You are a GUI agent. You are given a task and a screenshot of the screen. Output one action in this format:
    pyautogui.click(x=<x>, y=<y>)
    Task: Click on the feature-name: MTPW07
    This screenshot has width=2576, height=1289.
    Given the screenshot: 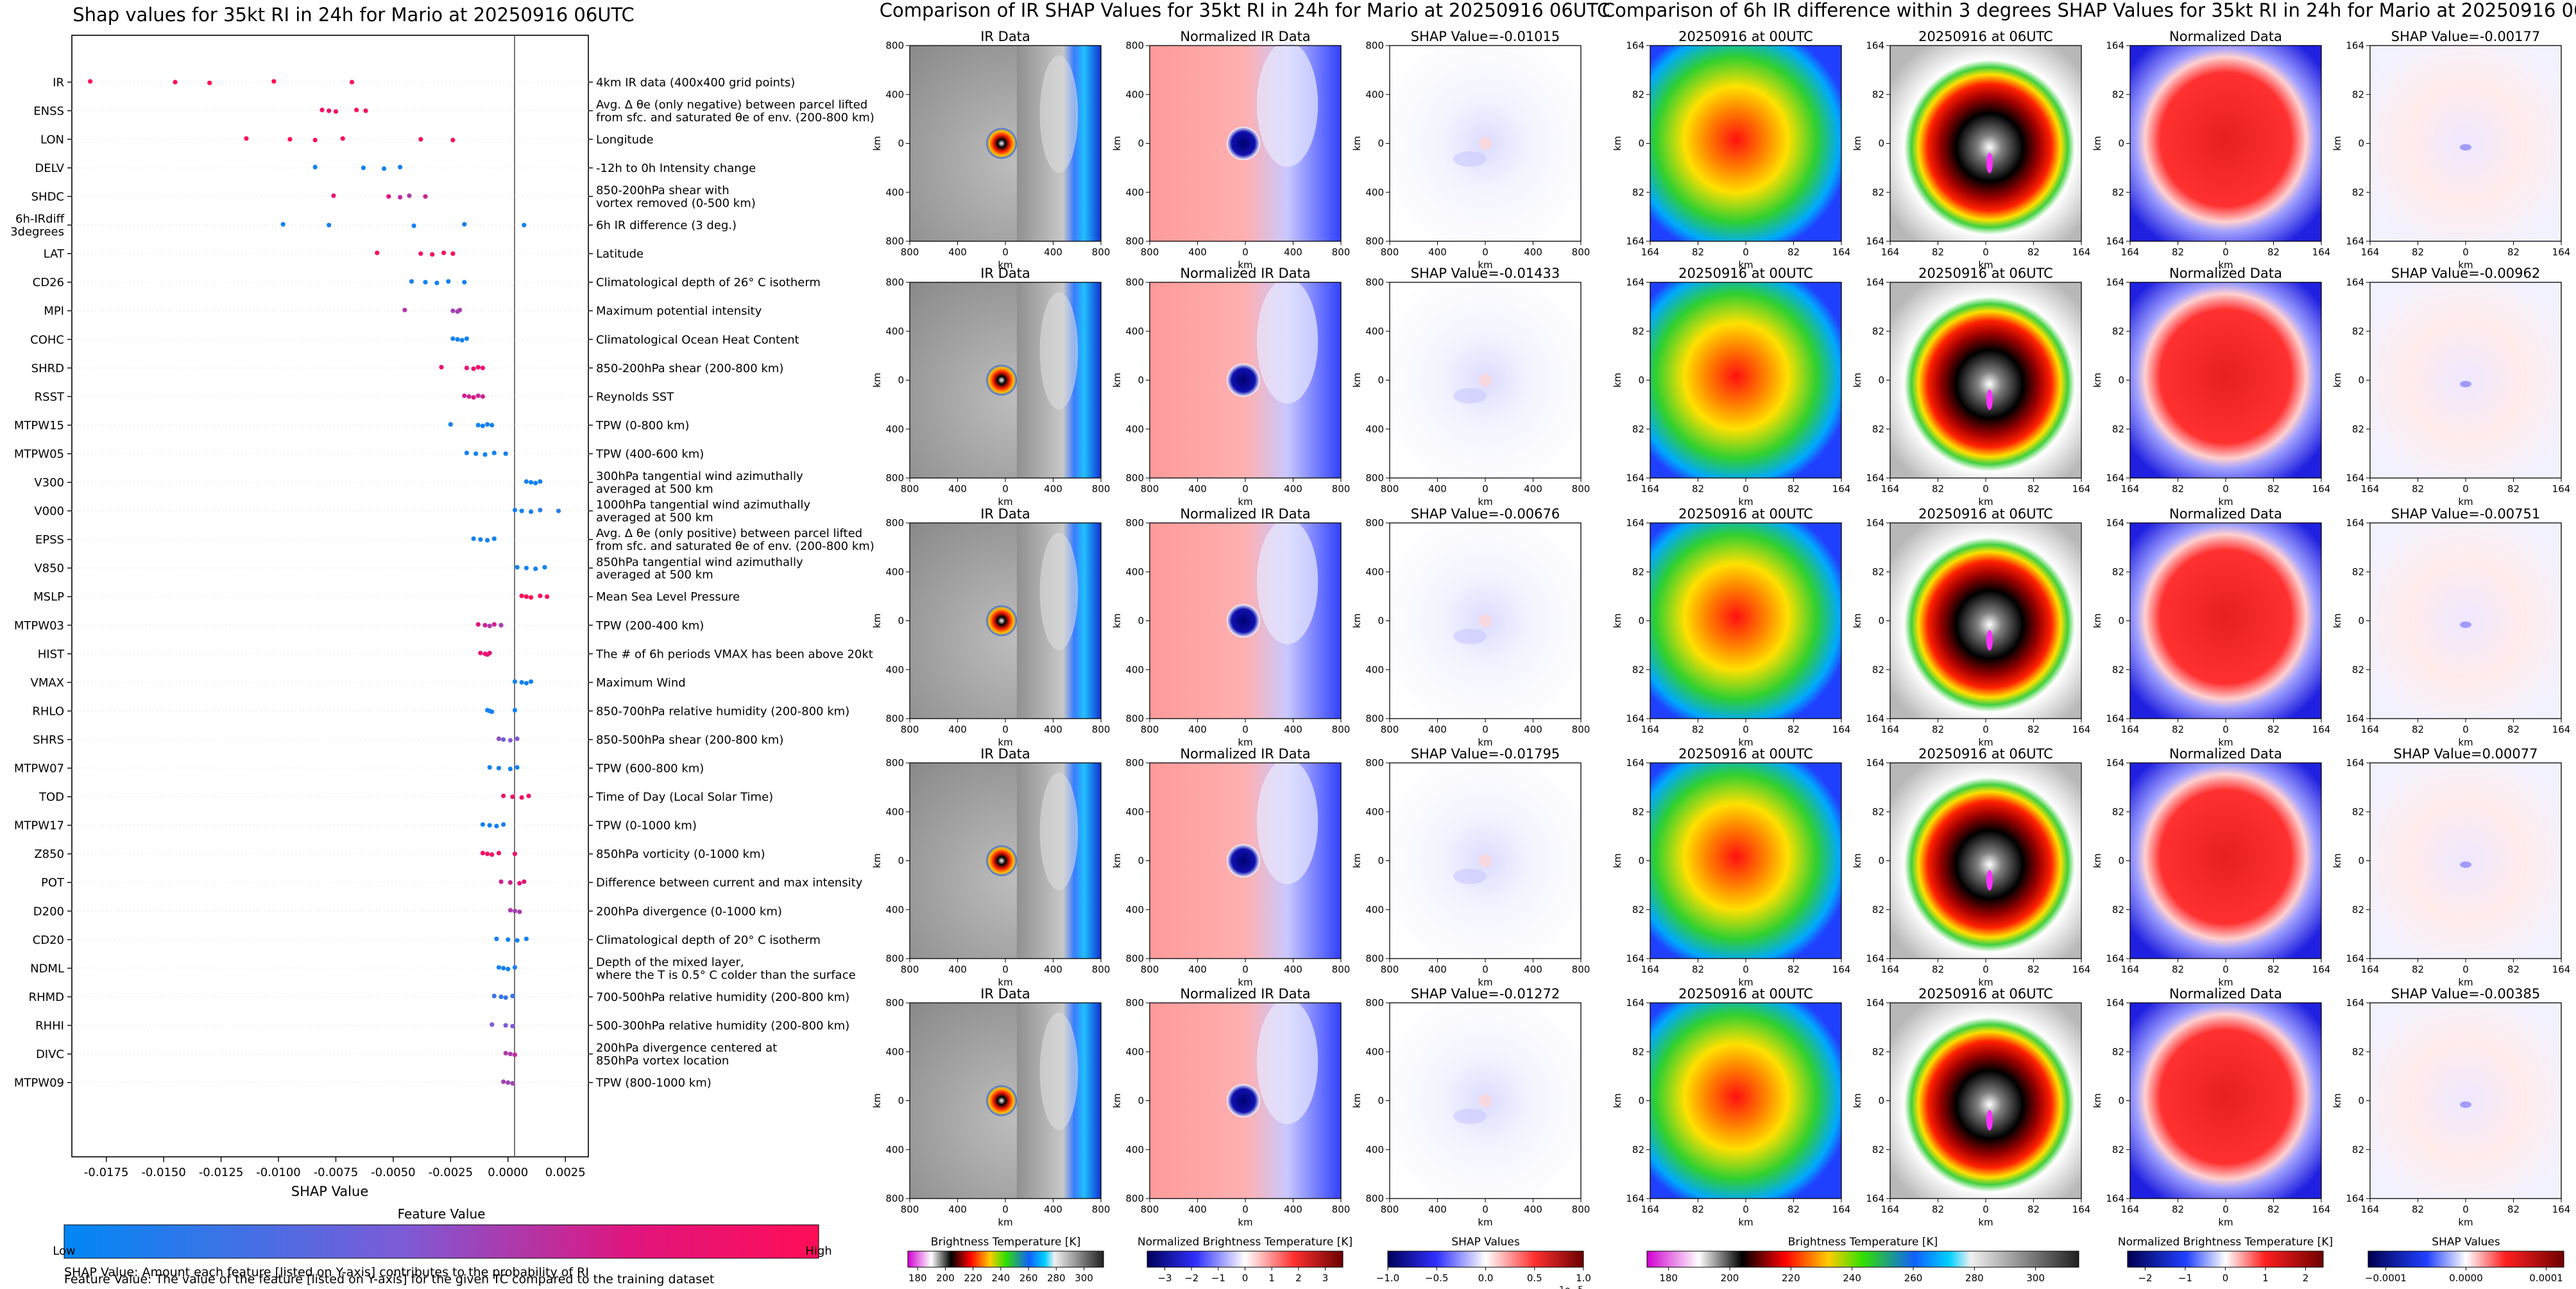 What is the action you would take?
    pyautogui.click(x=39, y=769)
    